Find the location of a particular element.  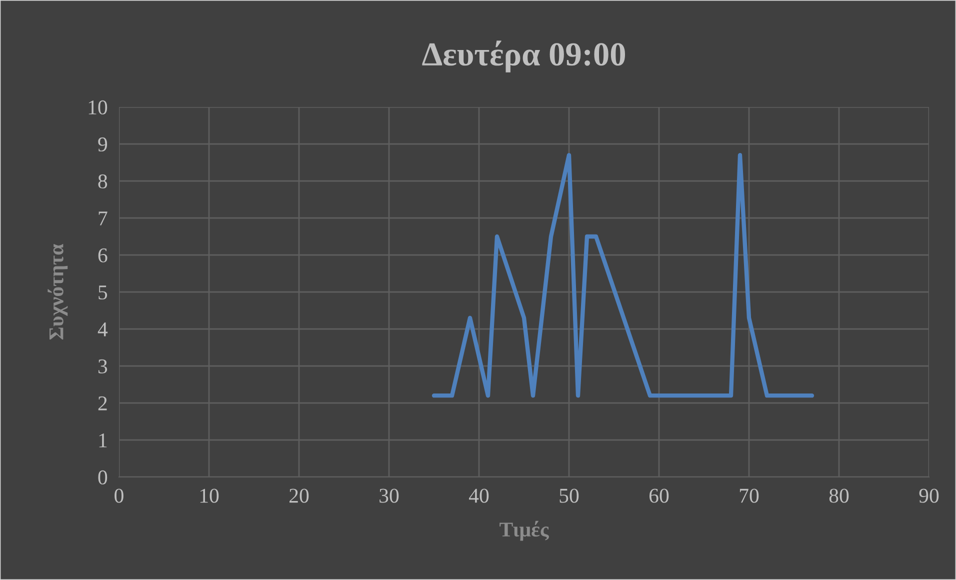

x-tick-label: 60 is located at coordinates (659, 495).